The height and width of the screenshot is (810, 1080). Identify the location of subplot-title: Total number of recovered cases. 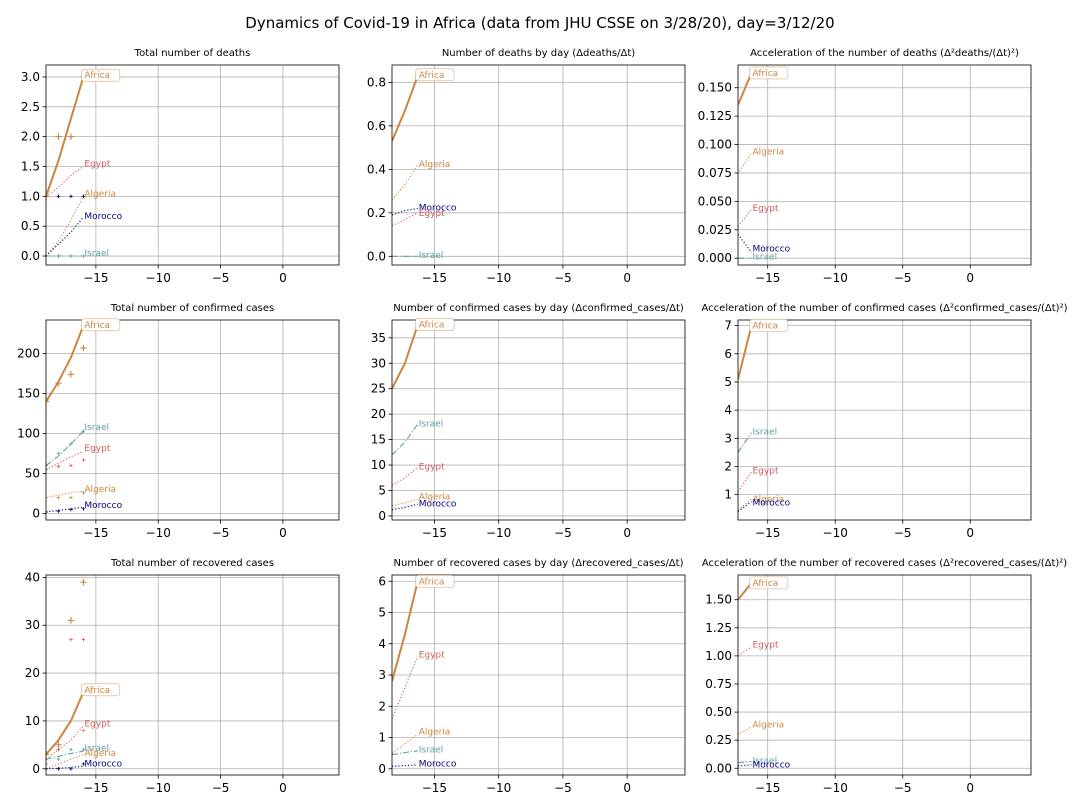
(192, 563).